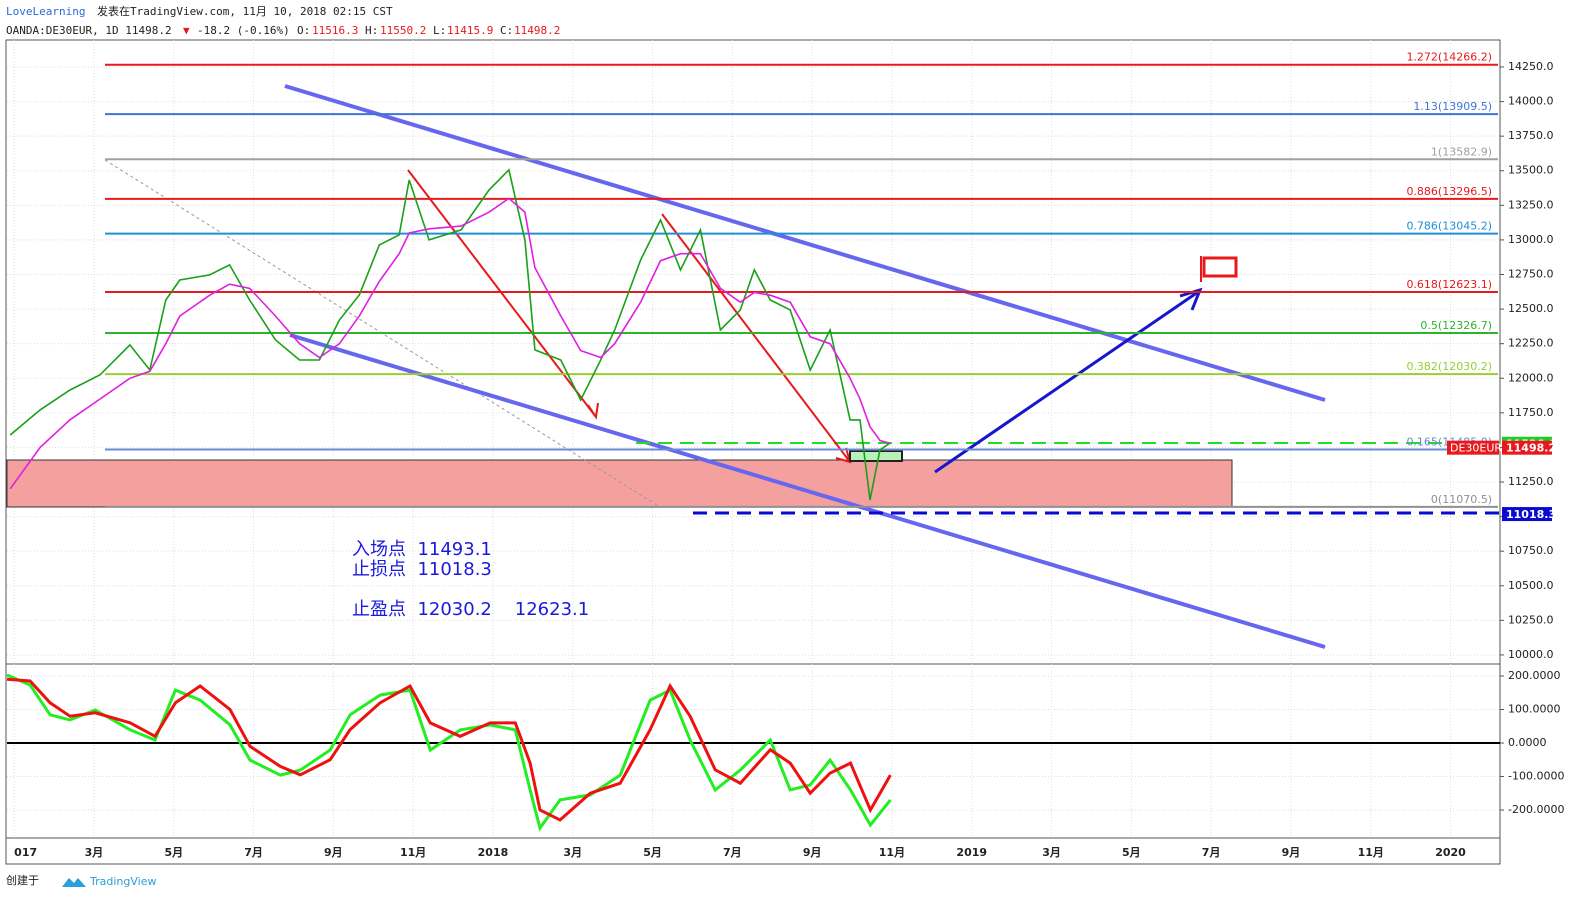 This screenshot has height=908, width=1574. Describe the element at coordinates (1461, 151) in the screenshot. I see `fib-label: 1(13582.9)` at that location.